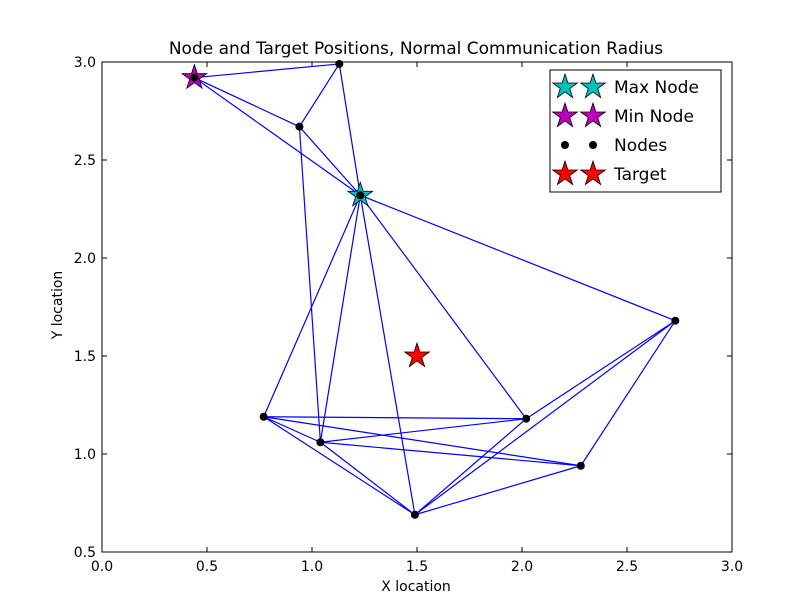  I want to click on legend-label: Min Node, so click(654, 117).